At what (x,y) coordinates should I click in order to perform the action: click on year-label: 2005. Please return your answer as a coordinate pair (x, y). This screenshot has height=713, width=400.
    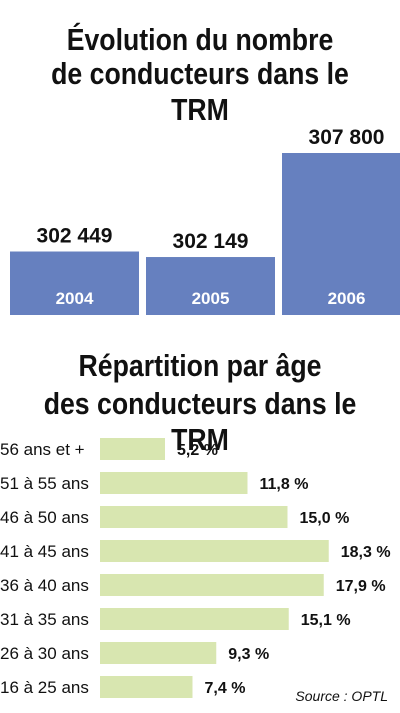
    Looking at the image, I should click on (211, 298).